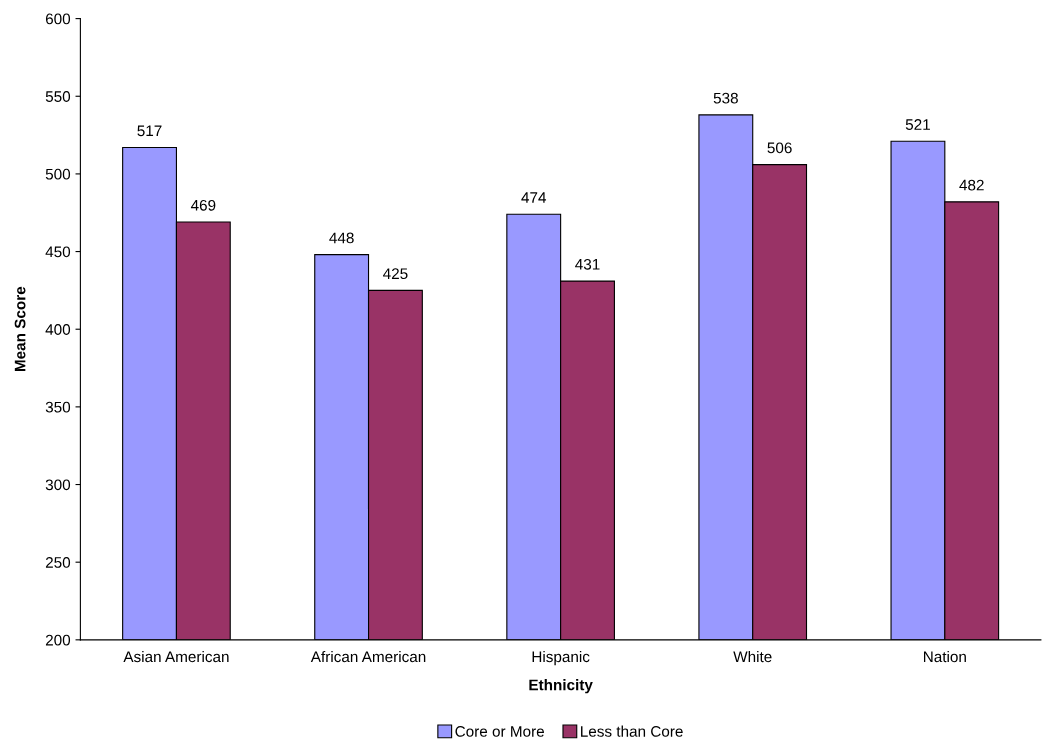 The height and width of the screenshot is (744, 1044). Describe the element at coordinates (368, 656) in the screenshot. I see `x-tick-label: African American` at that location.